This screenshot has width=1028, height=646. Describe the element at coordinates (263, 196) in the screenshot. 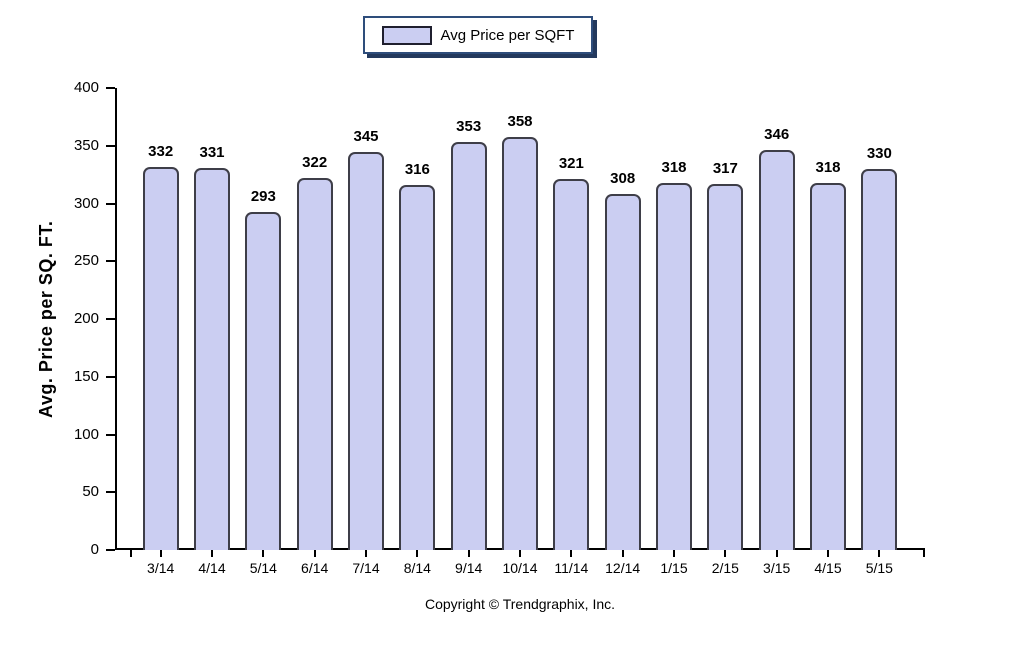

I see `bar-value-label: 293` at that location.